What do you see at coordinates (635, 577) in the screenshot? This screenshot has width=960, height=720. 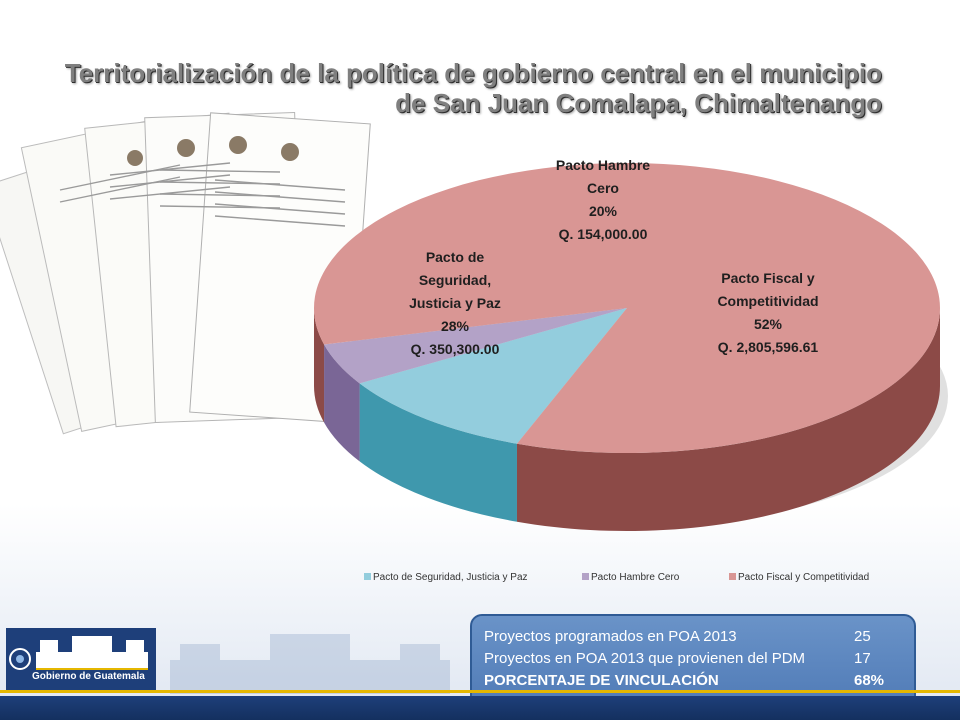 I see `legend-entry: Pacto Hambre Cero` at bounding box center [635, 577].